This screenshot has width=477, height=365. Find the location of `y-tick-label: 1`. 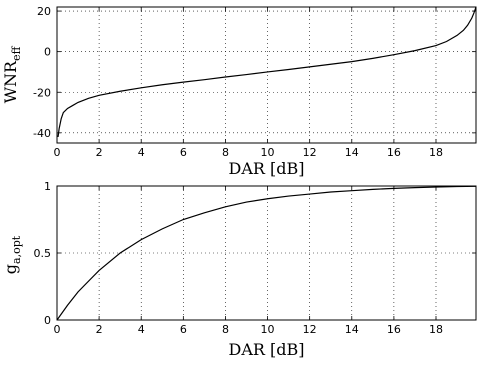

y-tick-label: 1 is located at coordinates (47, 186).